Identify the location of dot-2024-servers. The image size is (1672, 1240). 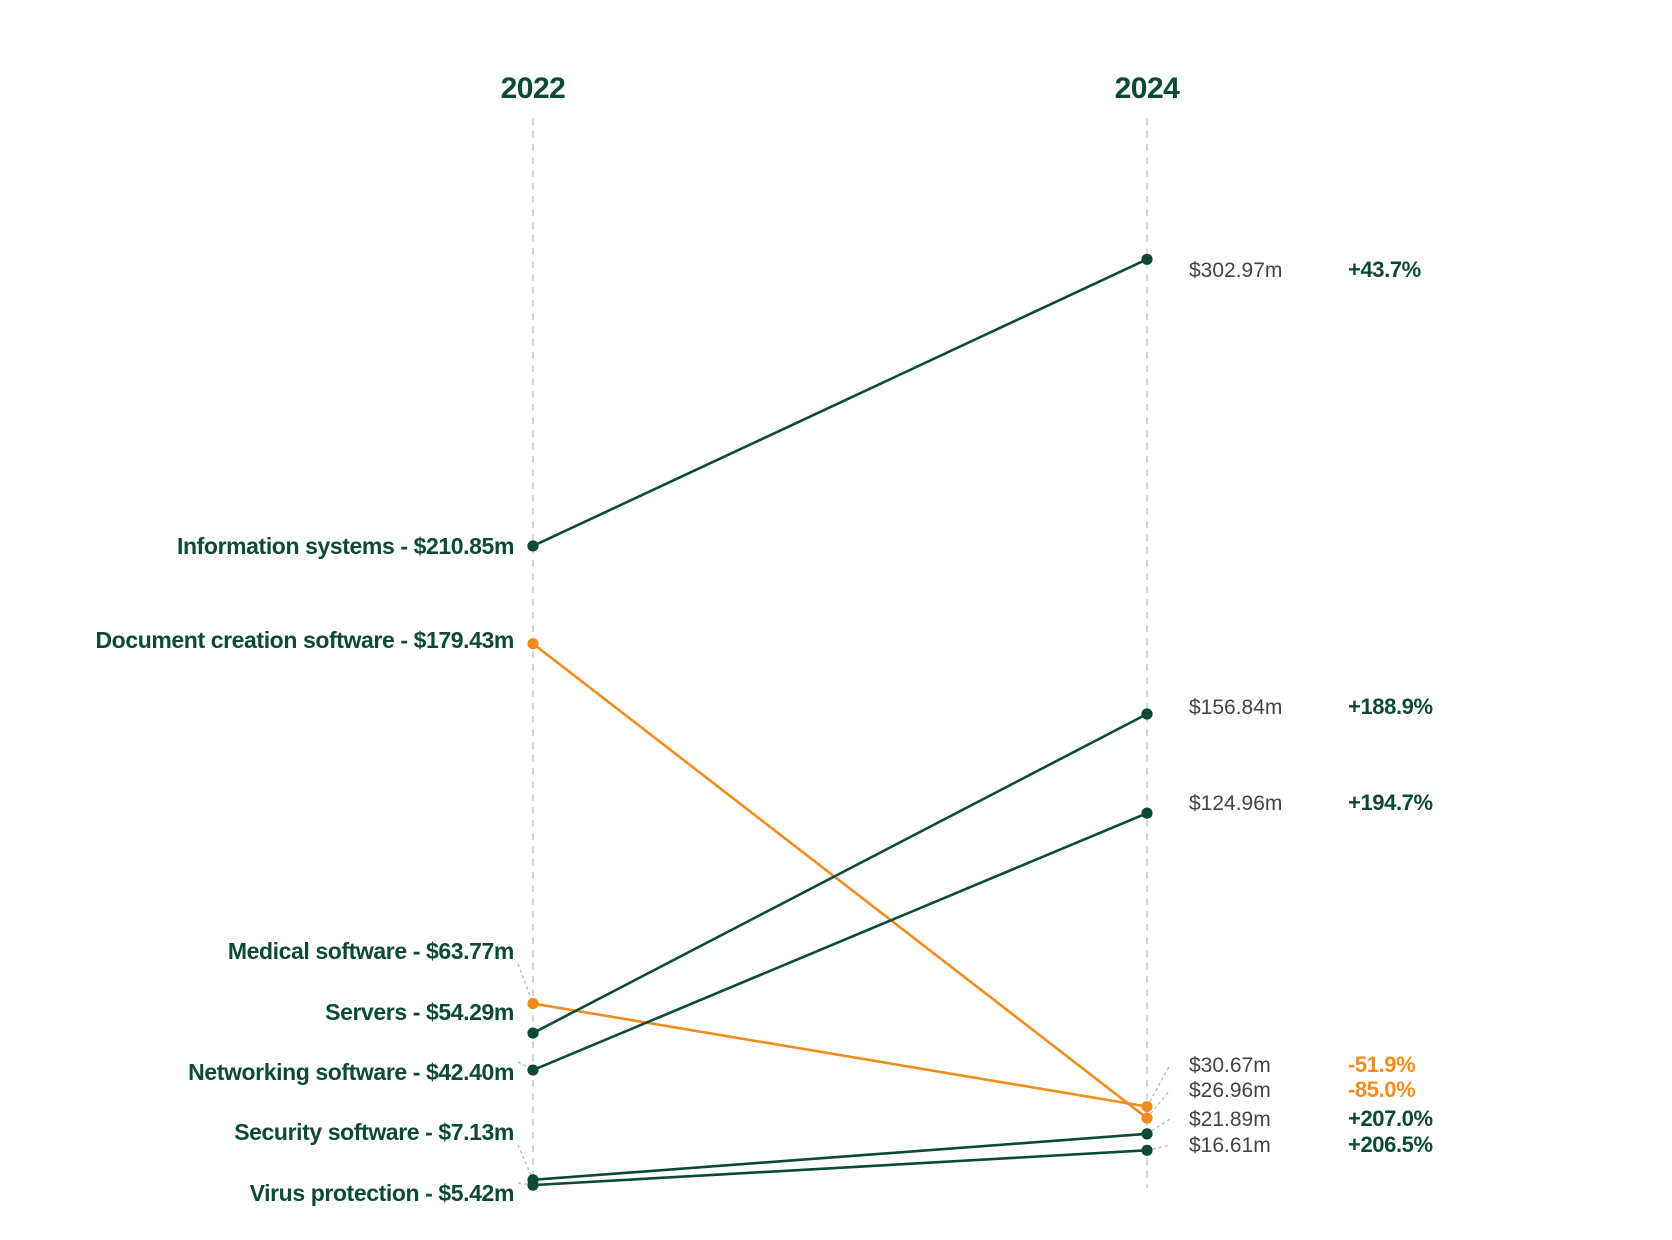
(1147, 714).